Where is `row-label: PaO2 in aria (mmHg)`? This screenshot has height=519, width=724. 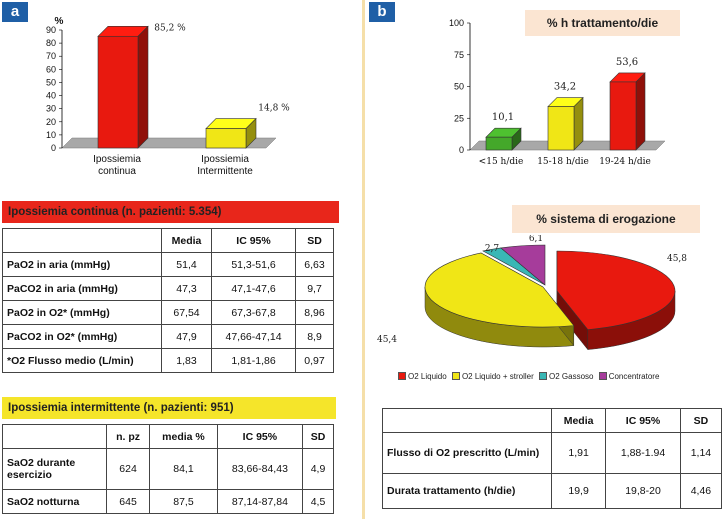 row-label: PaO2 in aria (mmHg) is located at coordinates (82, 264).